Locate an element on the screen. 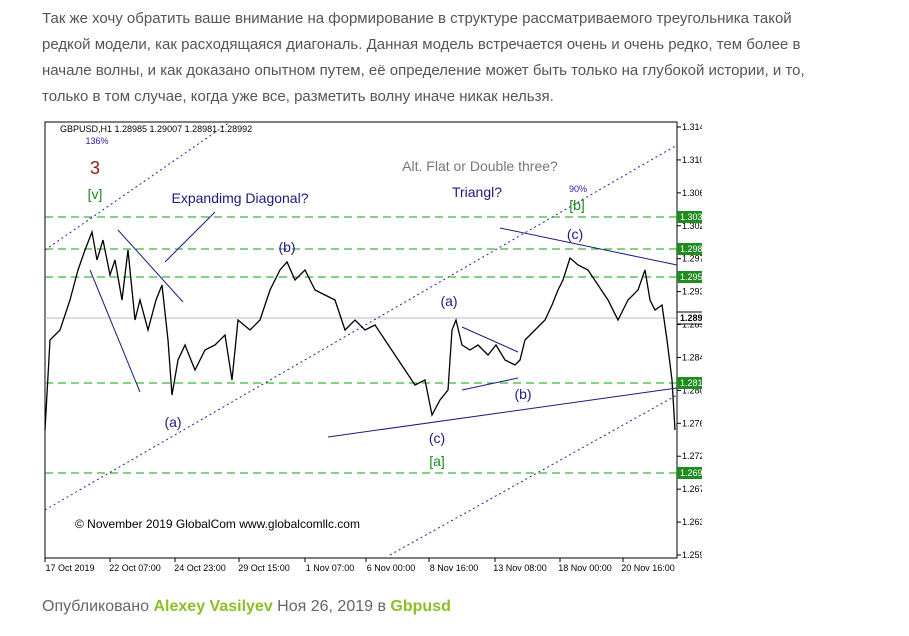 Image resolution: width=909 pixels, height=636 pixels. annotation: Alt. Flat or Double three? is located at coordinates (480, 166).